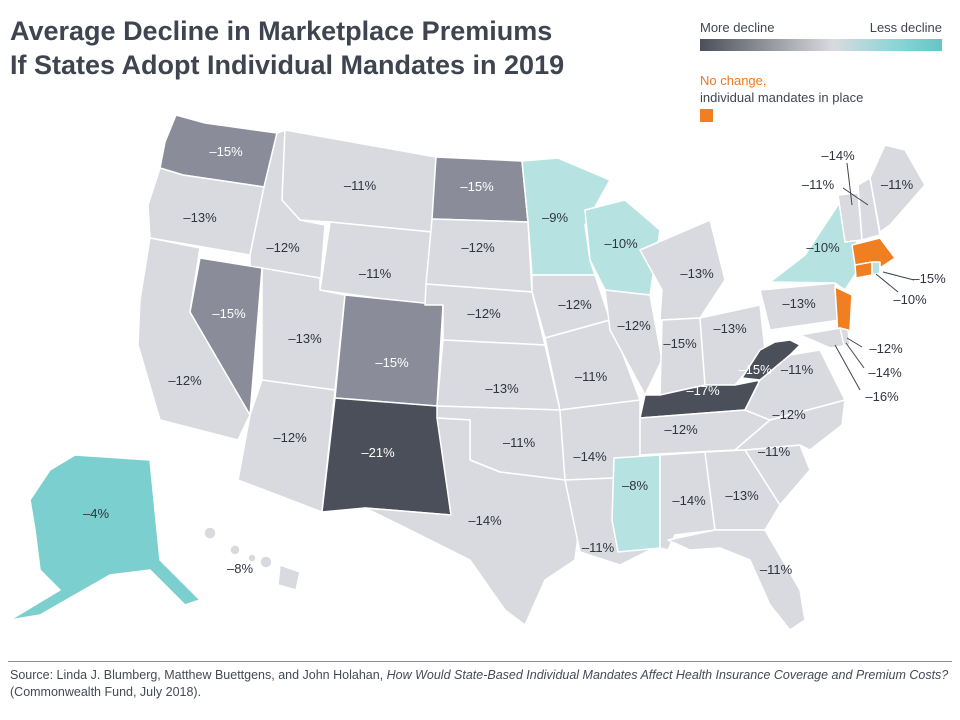  I want to click on state-MA, so click(873, 253).